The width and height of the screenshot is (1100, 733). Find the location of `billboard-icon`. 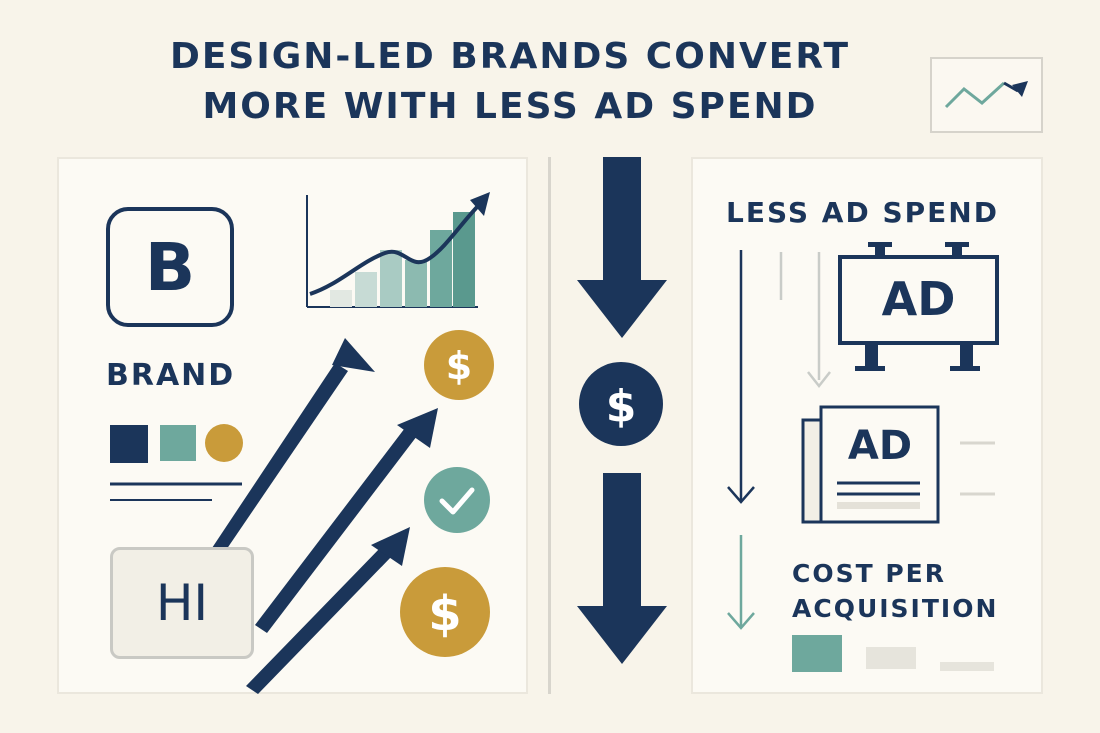

billboard-icon is located at coordinates (918, 306).